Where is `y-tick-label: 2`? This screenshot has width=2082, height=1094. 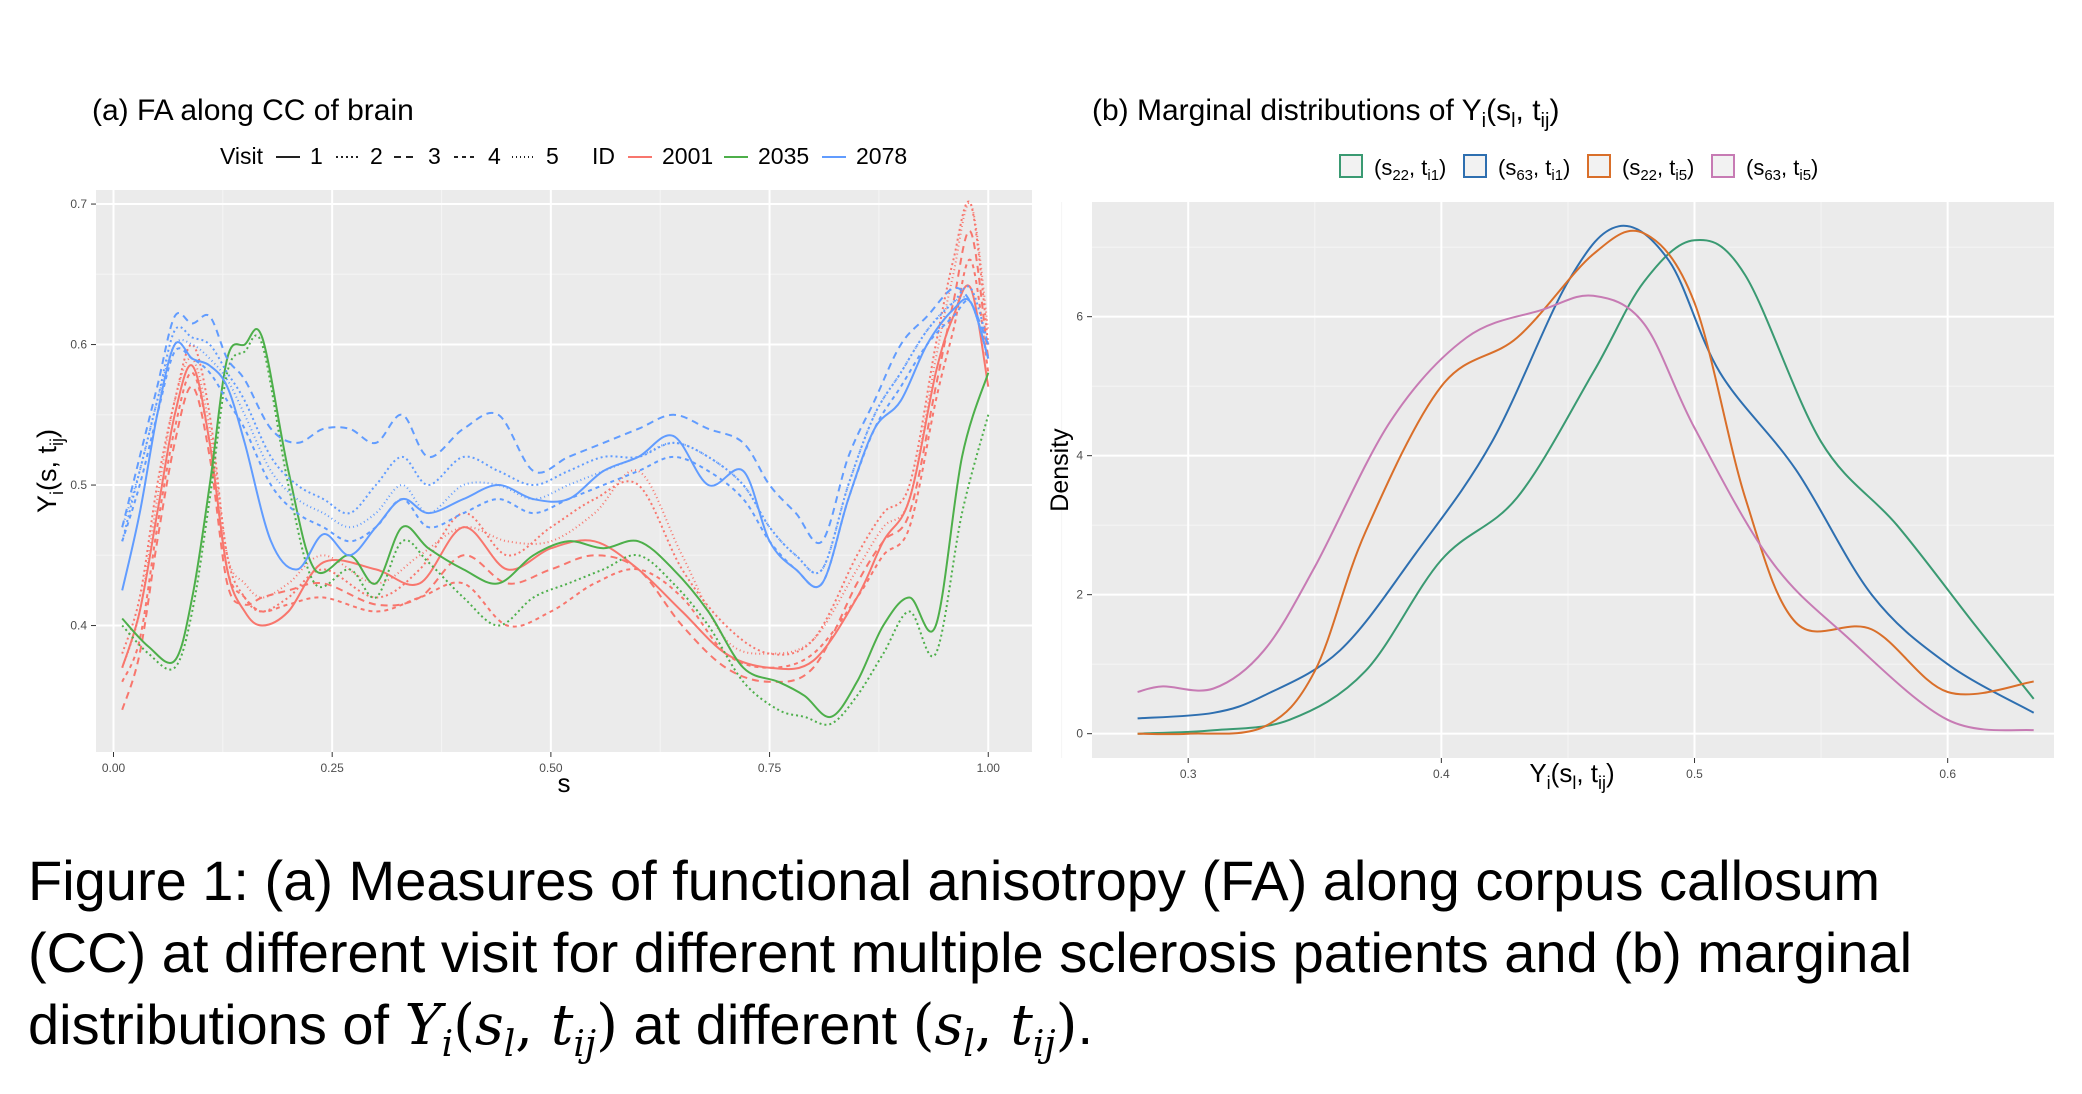 y-tick-label: 2 is located at coordinates (1079, 595).